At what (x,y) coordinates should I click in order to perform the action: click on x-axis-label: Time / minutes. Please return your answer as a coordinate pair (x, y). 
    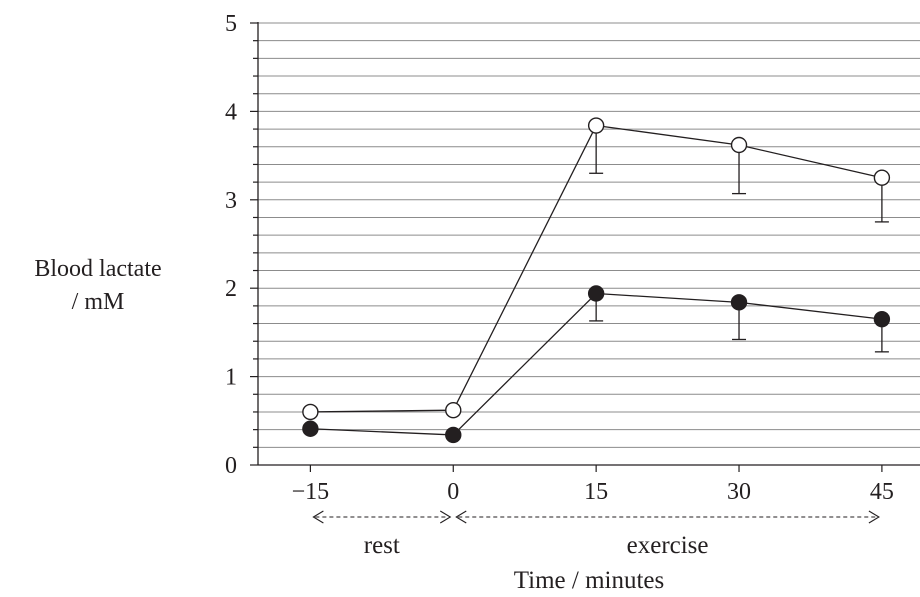
    Looking at the image, I should click on (589, 580).